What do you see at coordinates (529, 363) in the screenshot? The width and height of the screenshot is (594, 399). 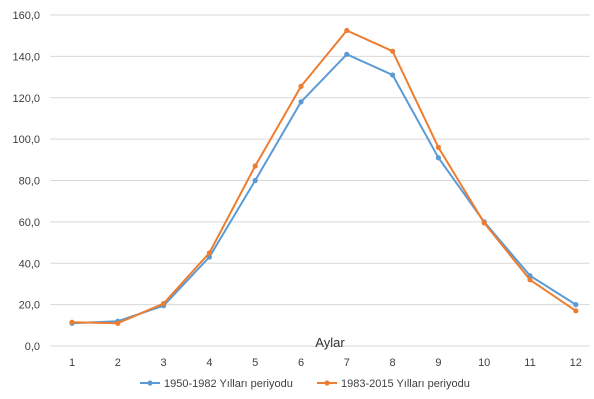 I see `x-tick-label: 11` at bounding box center [529, 363].